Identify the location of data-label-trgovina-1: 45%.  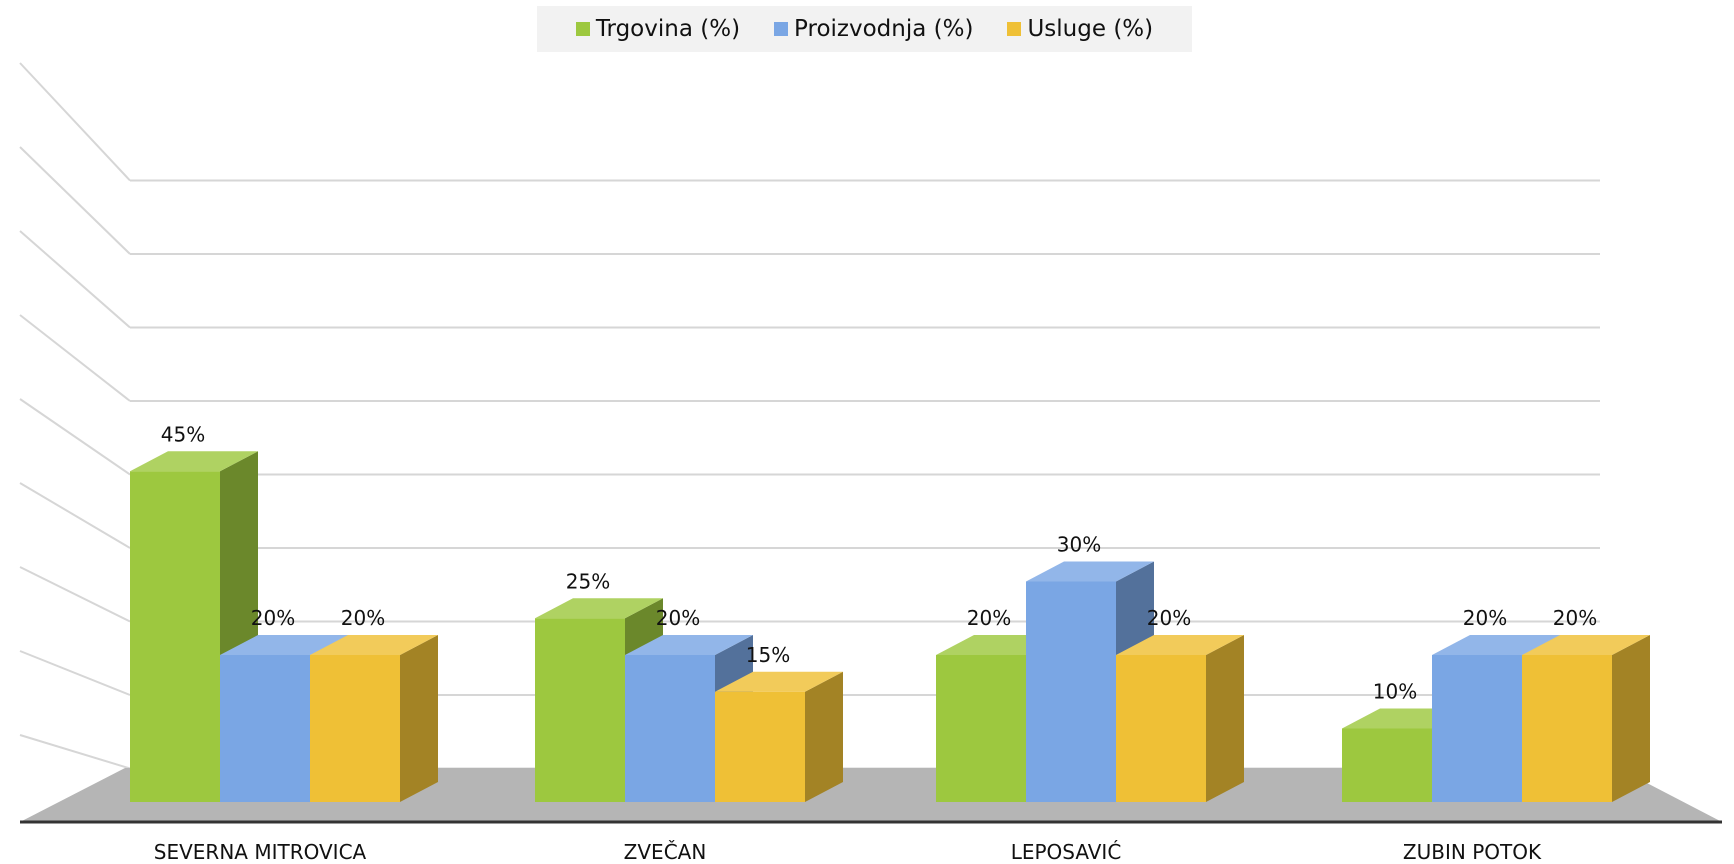
(183, 434).